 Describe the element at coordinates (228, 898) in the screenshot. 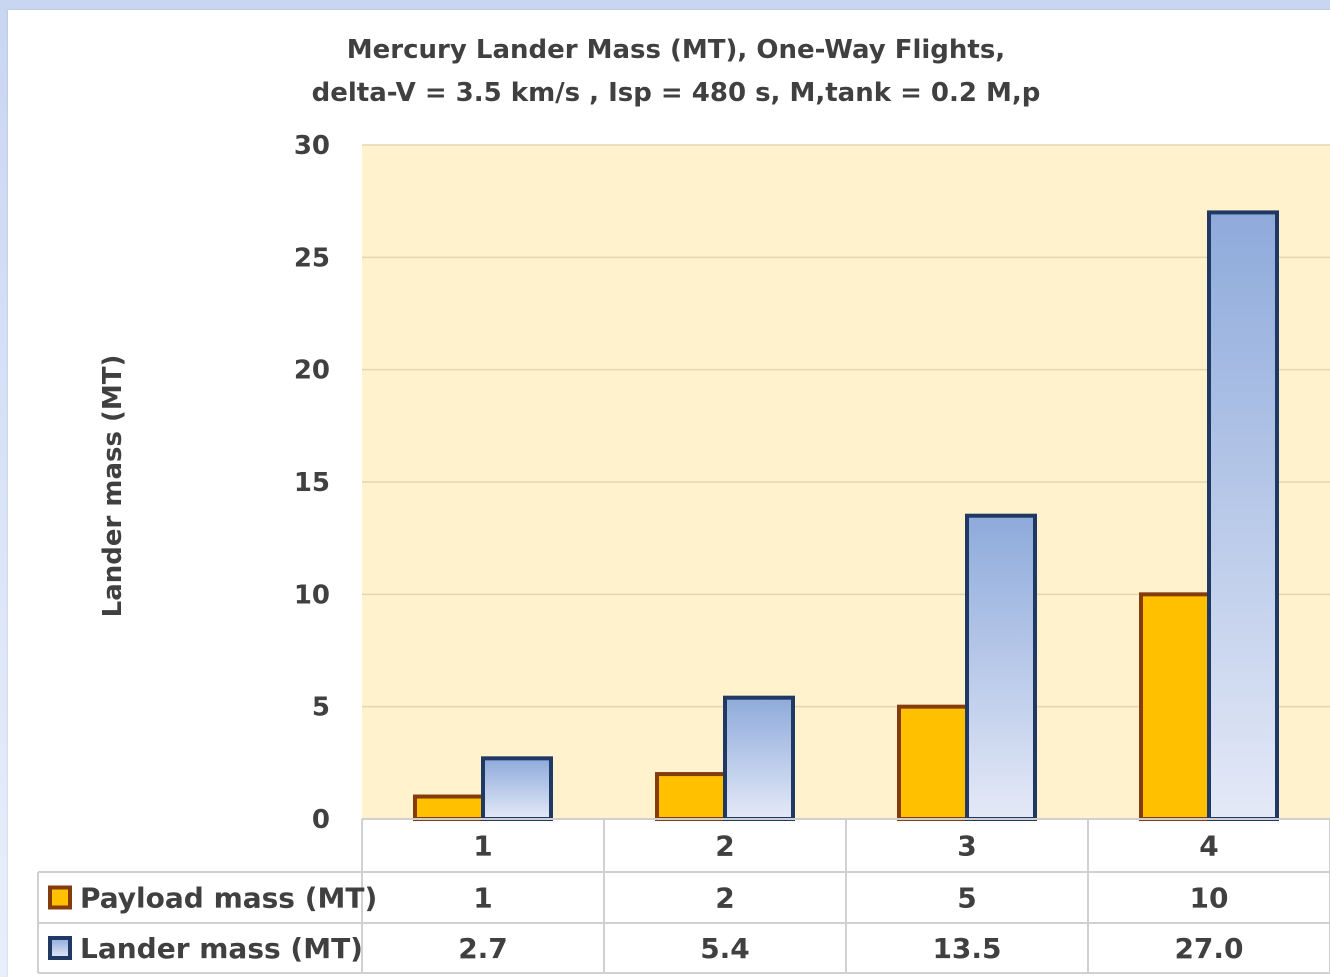

I see `legend-label: Payload mass (MT)` at that location.